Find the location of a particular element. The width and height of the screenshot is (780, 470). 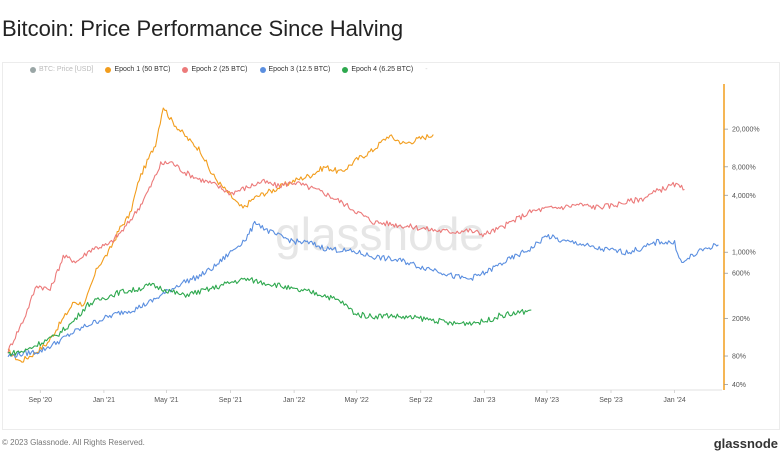

legend-label-btc-price: BTC: Price [USD] is located at coordinates (66, 69).